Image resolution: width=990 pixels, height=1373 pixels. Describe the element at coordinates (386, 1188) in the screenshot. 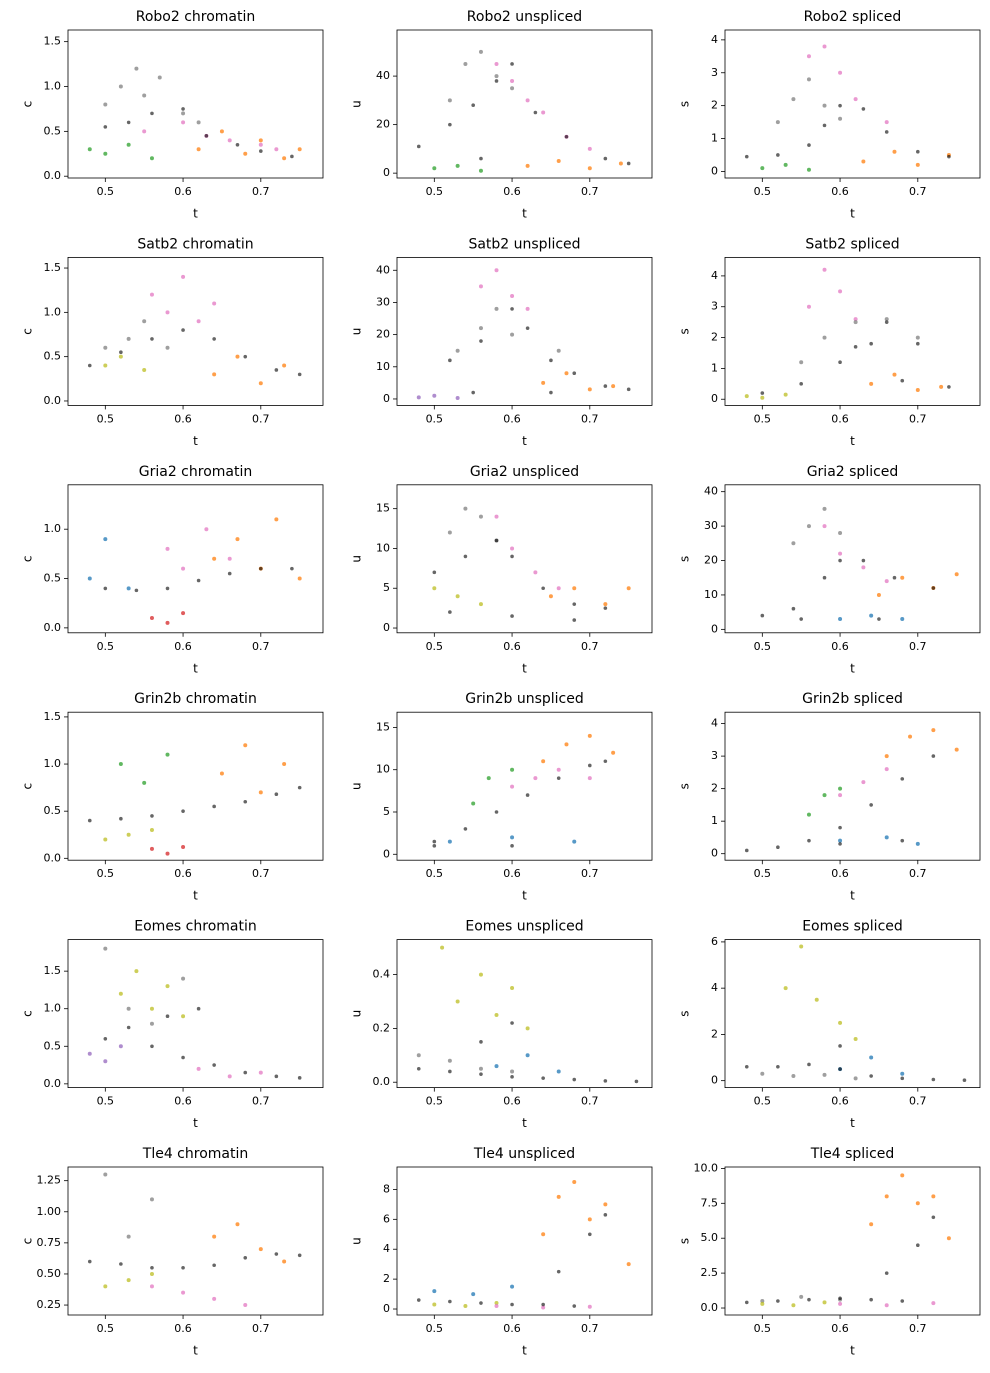

I see `y-tick-label: 8` at that location.